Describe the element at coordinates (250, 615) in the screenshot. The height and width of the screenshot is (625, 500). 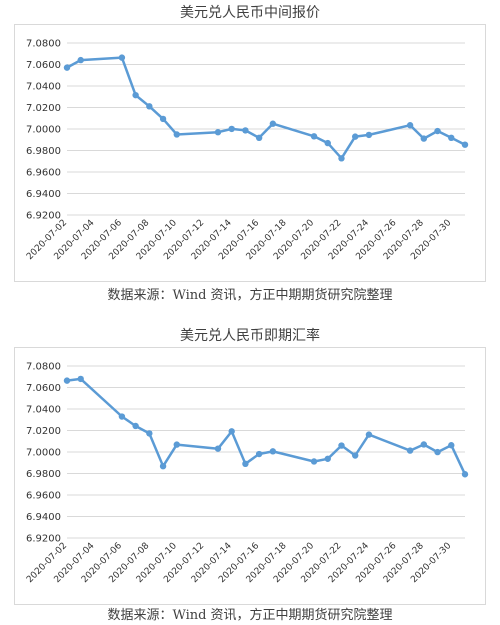
I see `source-note-spotrate: 数据来源：Wind 资讯，方正中期期货研究院整理` at that location.